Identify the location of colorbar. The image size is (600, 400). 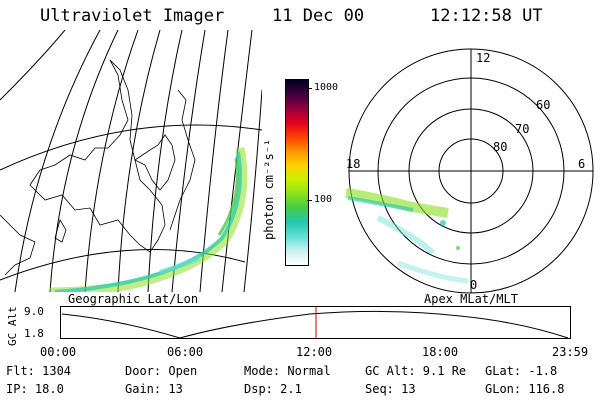
(297, 172).